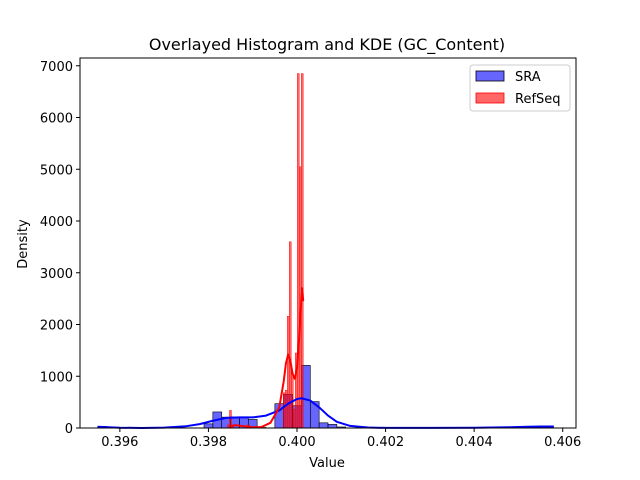 This screenshot has height=480, width=640. Describe the element at coordinates (56, 67) in the screenshot. I see `y-tick-label: 7000` at that location.